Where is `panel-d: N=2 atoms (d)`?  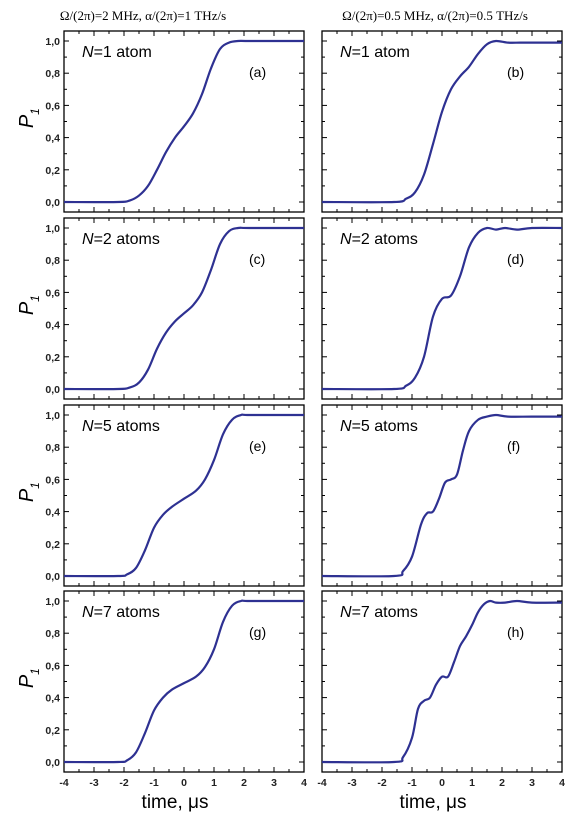 panel-d: N=2 atoms (d) is located at coordinates (442, 308).